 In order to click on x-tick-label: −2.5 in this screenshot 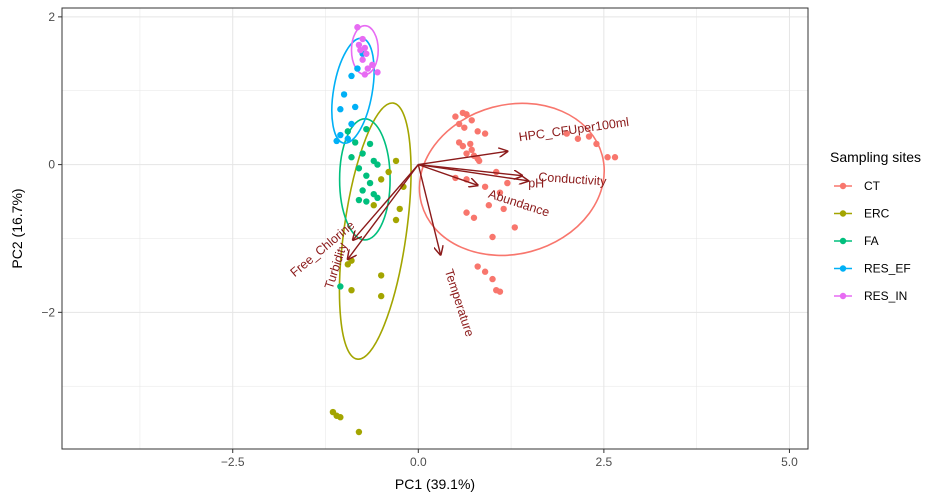, I will do `click(233, 462)`.